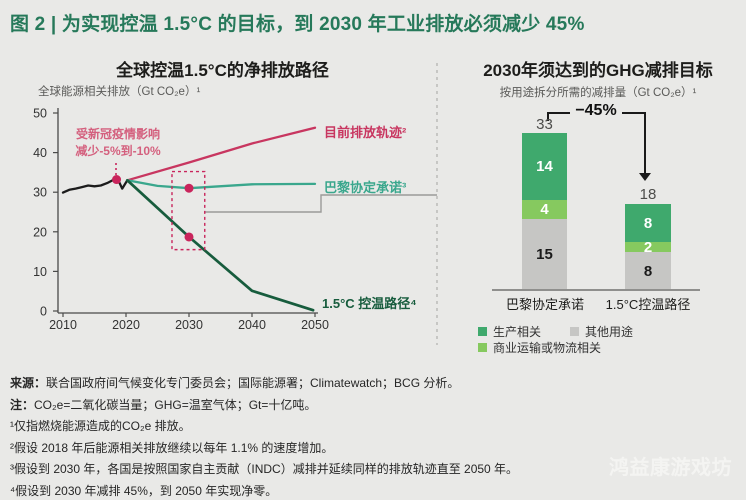 Image resolution: width=746 pixels, height=500 pixels. I want to click on note-line: 注：CO₂e=二氧化碳当量；GHG=温室气体；Gt=十亿吨。, so click(375, 405).